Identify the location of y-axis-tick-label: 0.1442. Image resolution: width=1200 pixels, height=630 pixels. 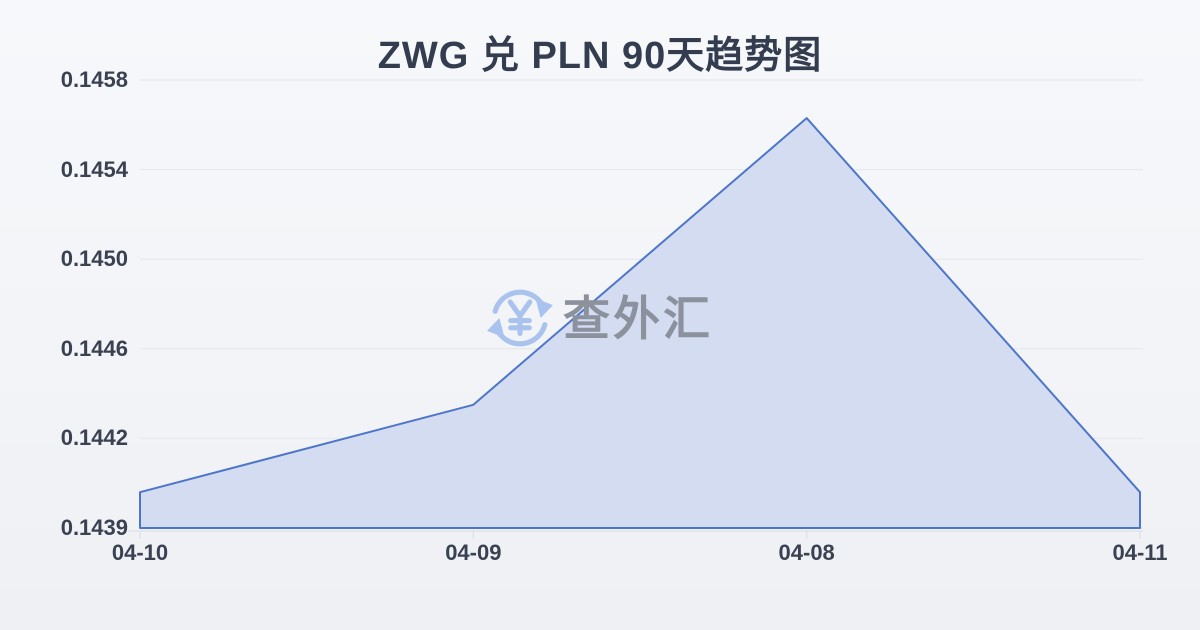
(94, 438).